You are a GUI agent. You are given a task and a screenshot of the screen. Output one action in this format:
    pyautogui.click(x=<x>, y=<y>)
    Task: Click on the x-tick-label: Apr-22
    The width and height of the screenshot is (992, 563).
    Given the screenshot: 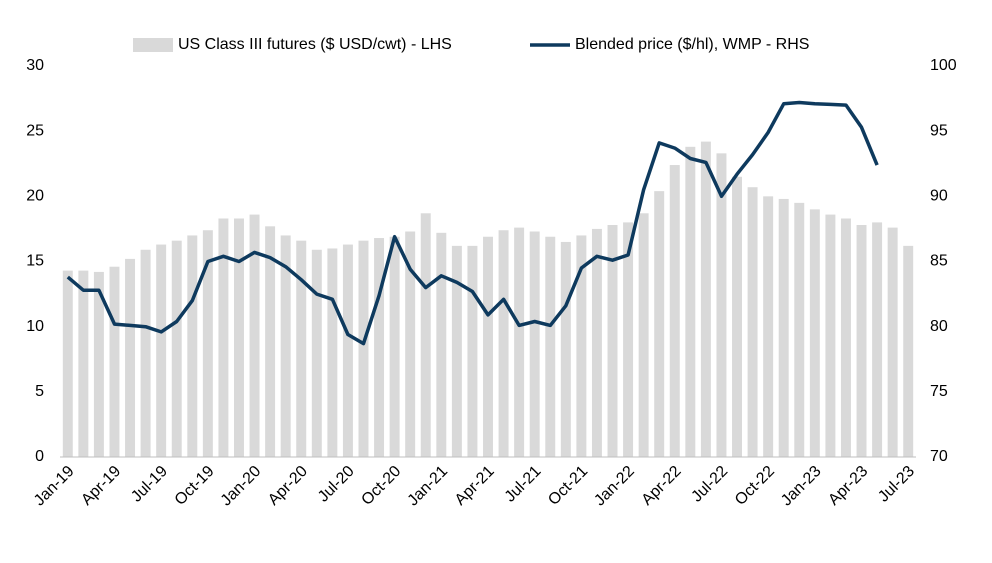 What is the action you would take?
    pyautogui.click(x=662, y=486)
    